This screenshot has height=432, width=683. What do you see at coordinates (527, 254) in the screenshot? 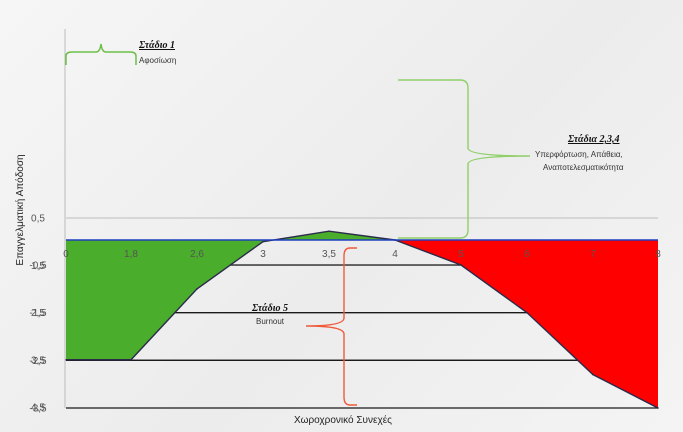
I see `x-tick-label: 6` at bounding box center [527, 254].